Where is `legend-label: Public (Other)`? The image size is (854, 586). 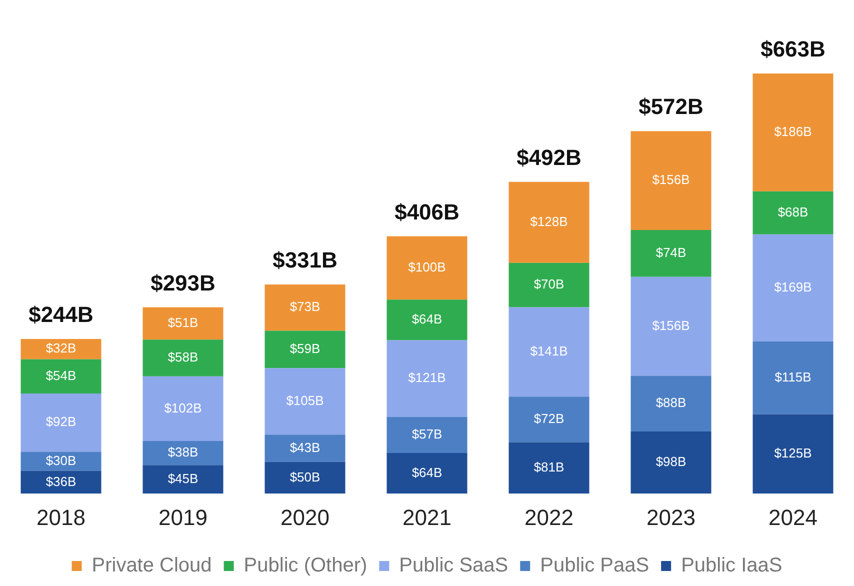 legend-label: Public (Other) is located at coordinates (306, 565).